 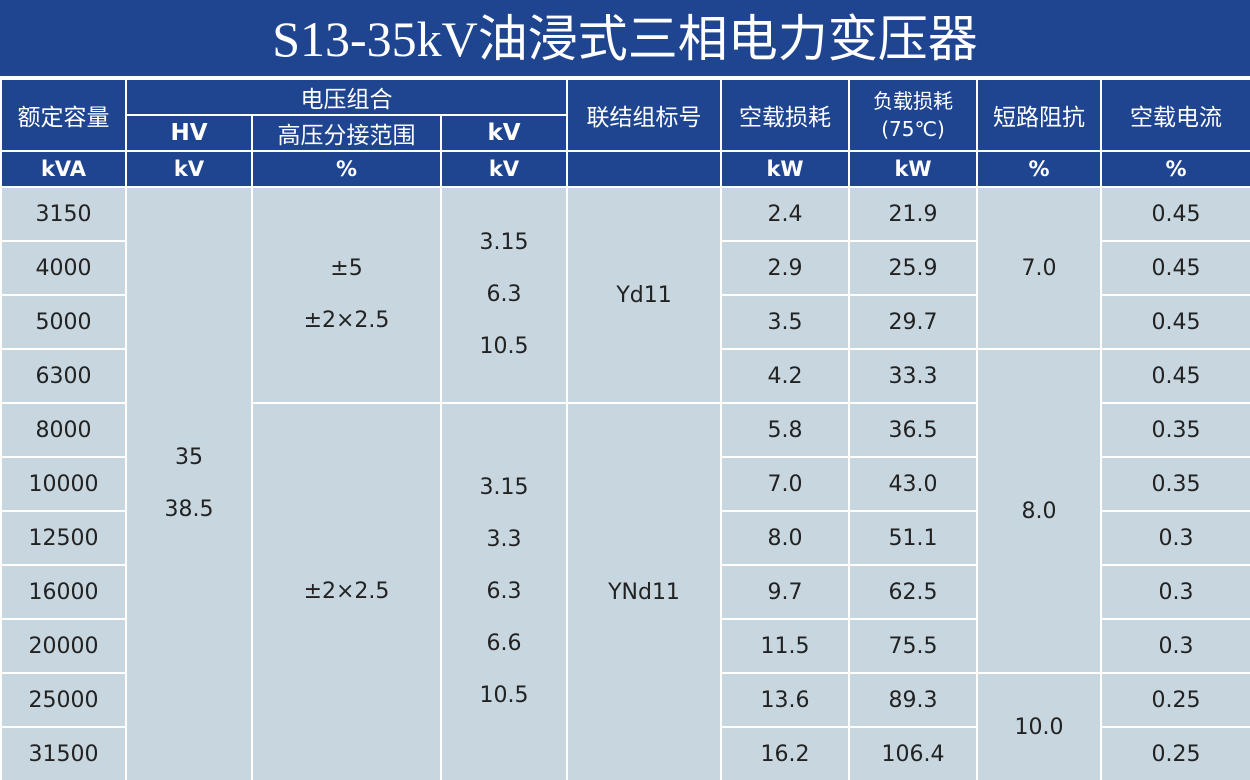 I want to click on unit-cell: kVA, so click(x=63, y=169).